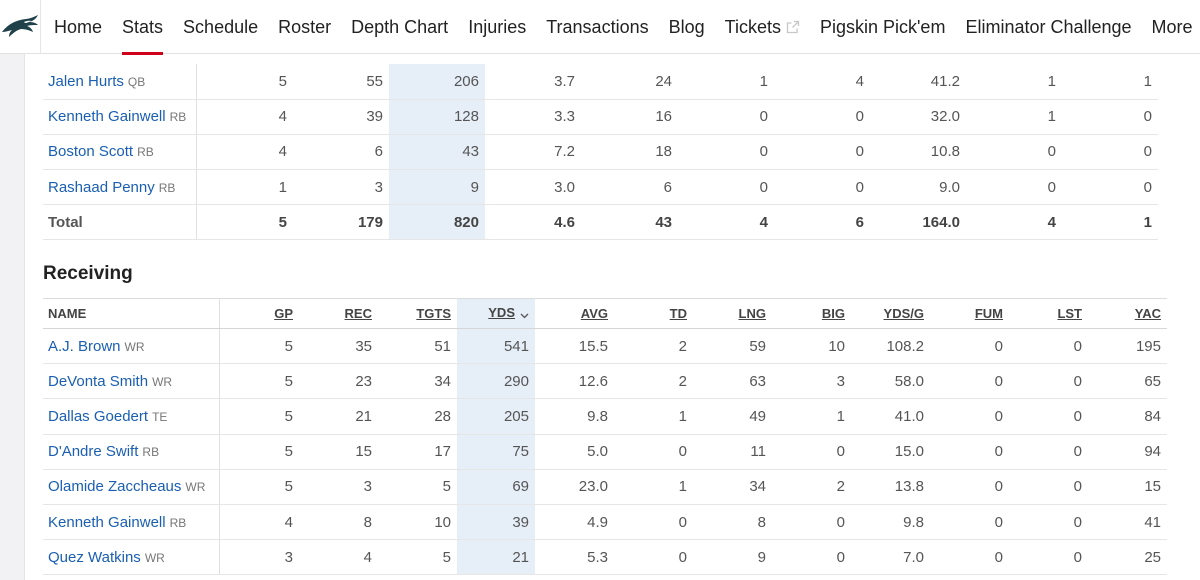 Image resolution: width=1200 pixels, height=580 pixels. What do you see at coordinates (160, 416) in the screenshot?
I see `player-position: TE` at bounding box center [160, 416].